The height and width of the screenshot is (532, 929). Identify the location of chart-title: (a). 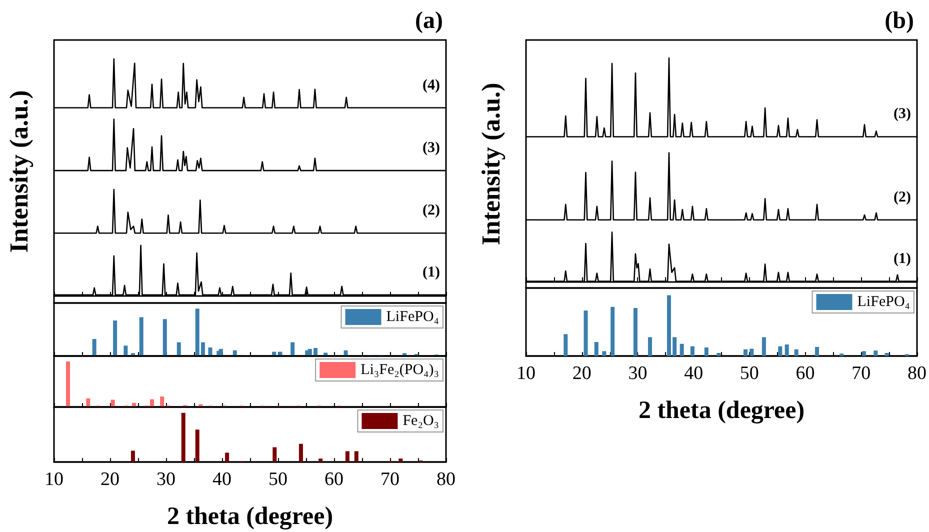
(429, 21).